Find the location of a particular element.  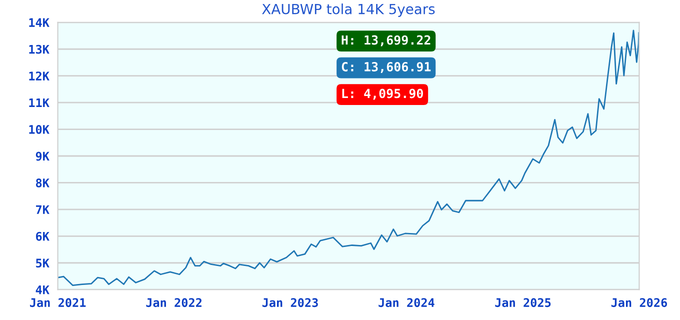

annotation: C: 13,606.91 is located at coordinates (386, 68).